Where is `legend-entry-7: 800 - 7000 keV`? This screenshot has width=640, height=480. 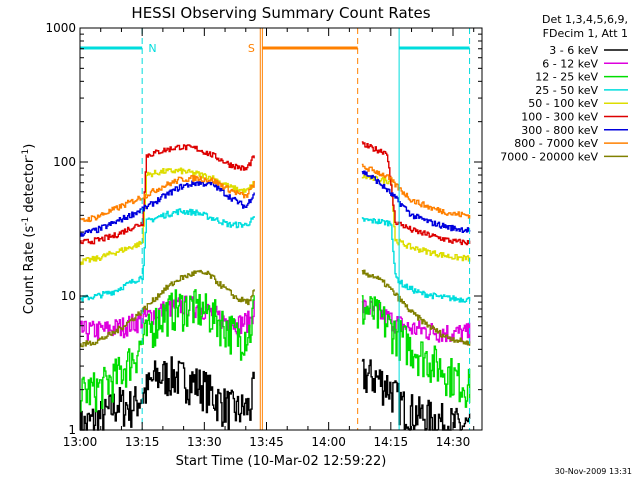 legend-entry-7: 800 - 7000 keV is located at coordinates (571, 143).